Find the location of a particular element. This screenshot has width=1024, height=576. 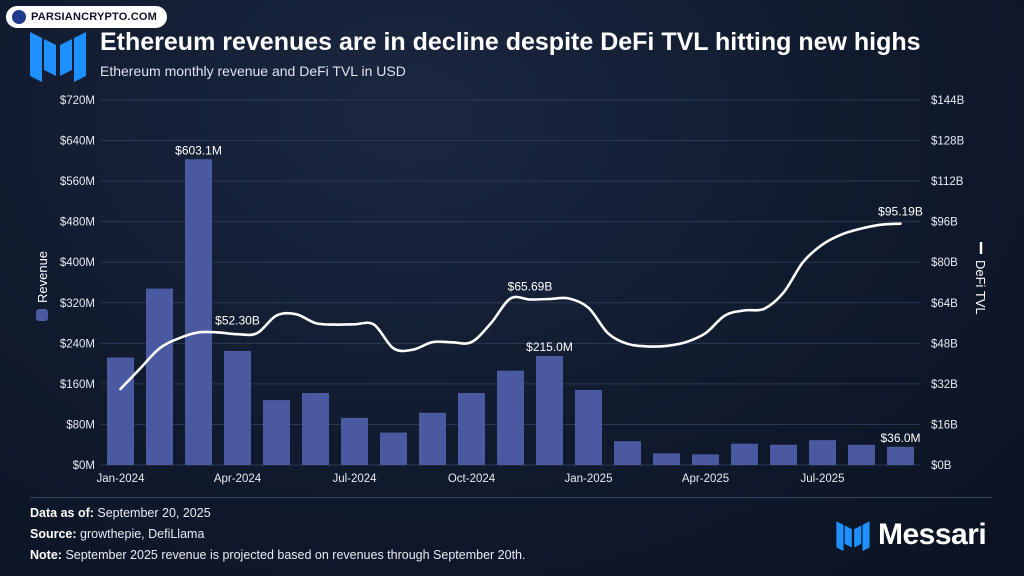

footer-data-as-of: Data as of: September 20, 2025 is located at coordinates (120, 513).